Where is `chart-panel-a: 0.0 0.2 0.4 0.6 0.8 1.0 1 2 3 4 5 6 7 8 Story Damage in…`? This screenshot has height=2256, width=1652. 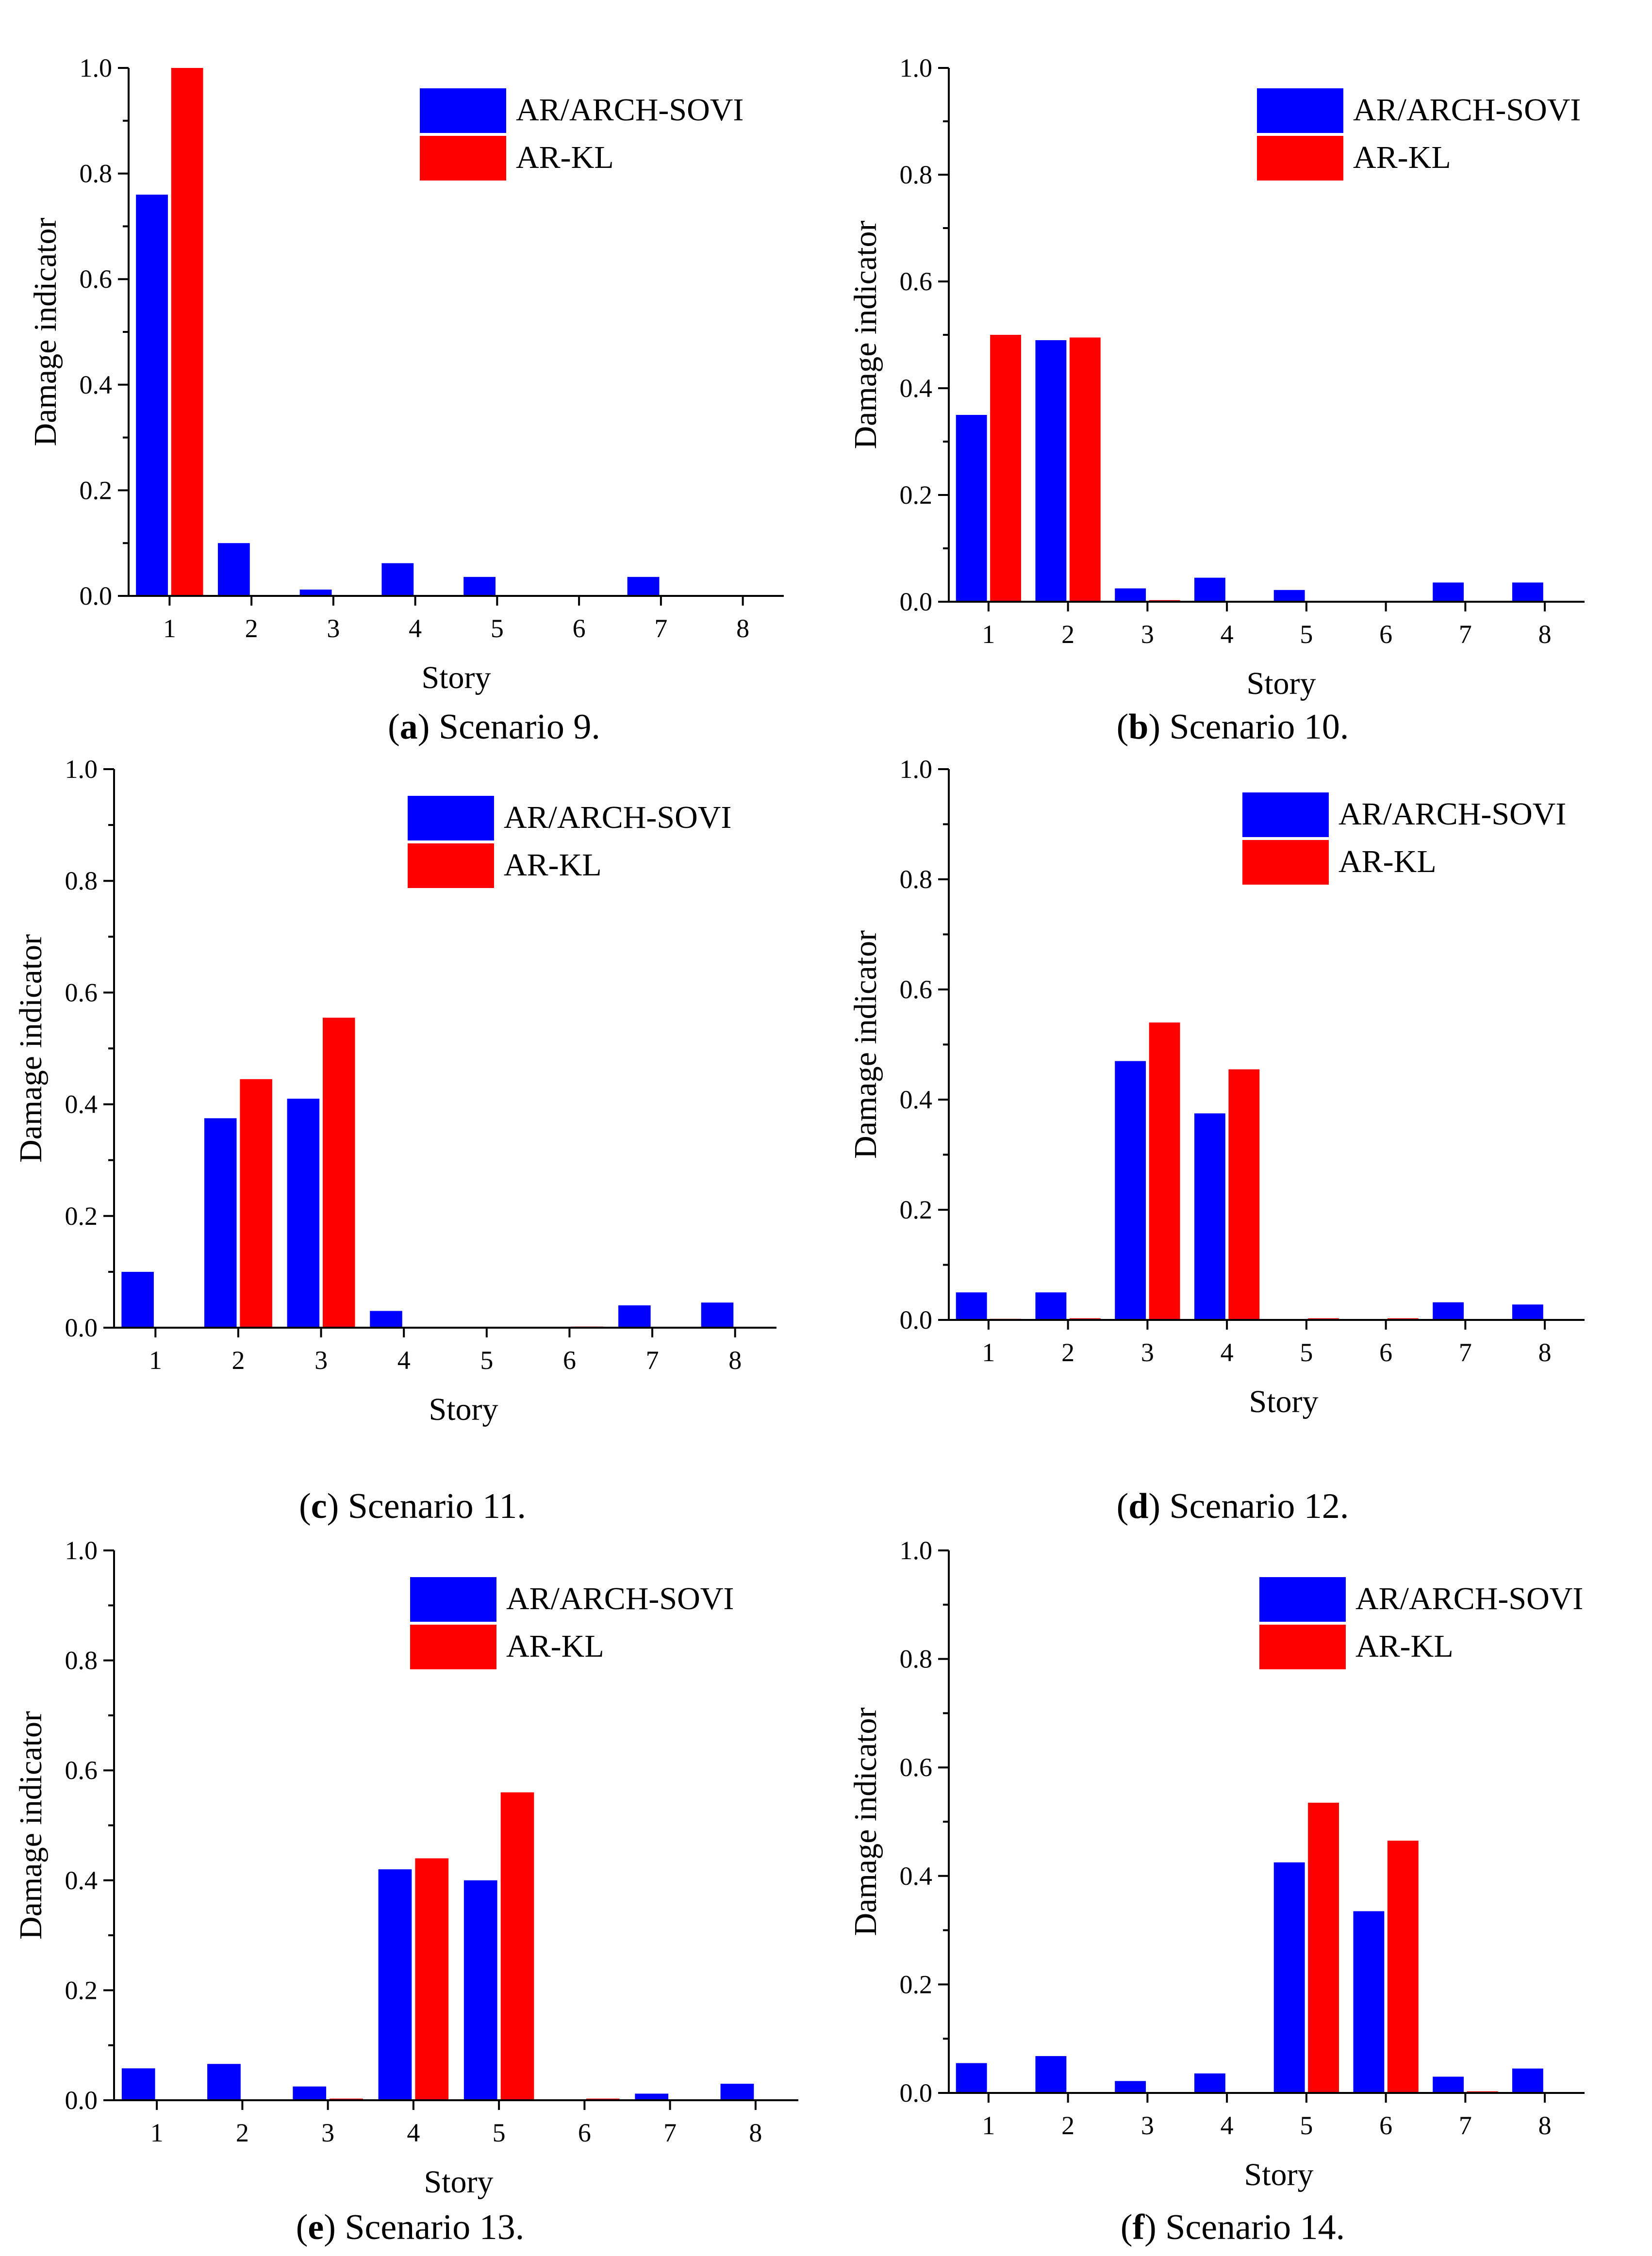
chart-panel-a: 0.0 0.2 0.4 0.6 0.8 1.0 1 2 3 4 5 6 7 8 Story Damage in… is located at coordinates (406, 400).